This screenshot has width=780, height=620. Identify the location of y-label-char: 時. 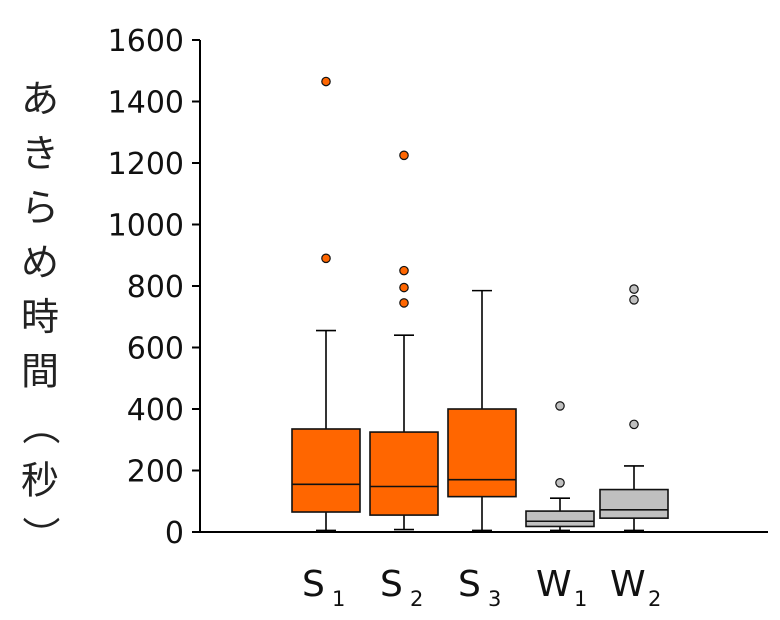
(40, 317).